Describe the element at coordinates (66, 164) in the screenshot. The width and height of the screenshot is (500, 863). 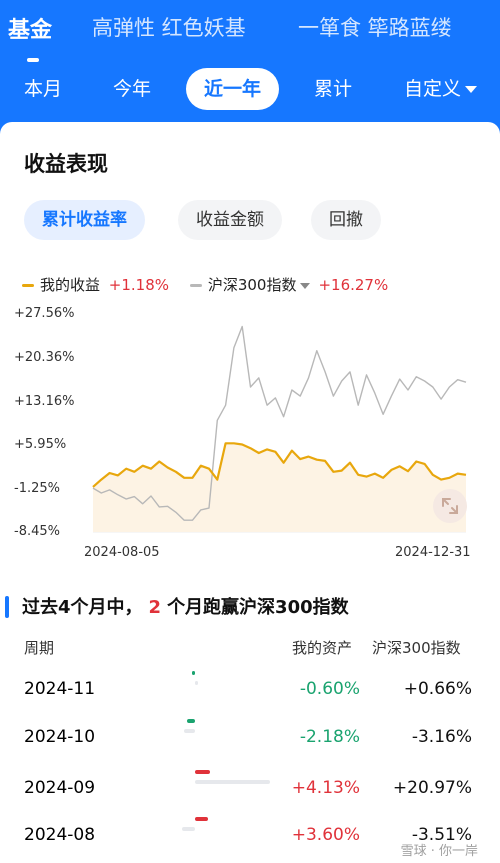
I see `section-title: 收益表现` at that location.